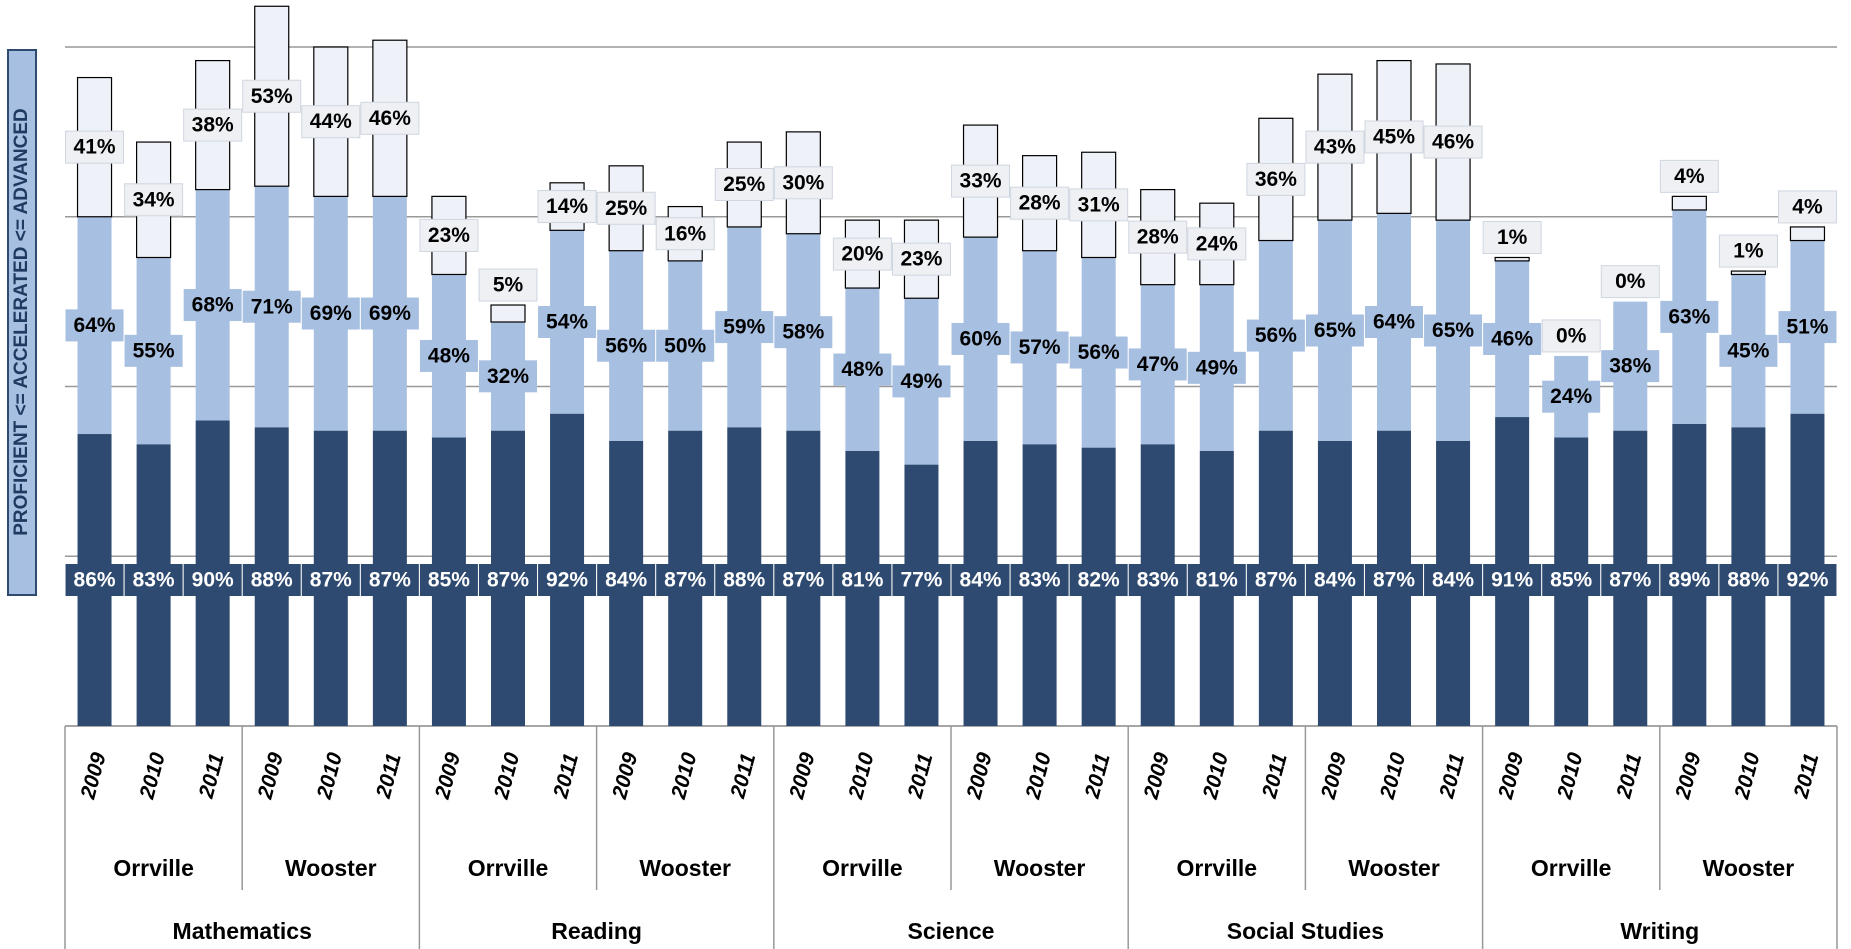 This screenshot has width=1851, height=949. Describe the element at coordinates (1453, 330) in the screenshot. I see `data-label: 65%` at that location.